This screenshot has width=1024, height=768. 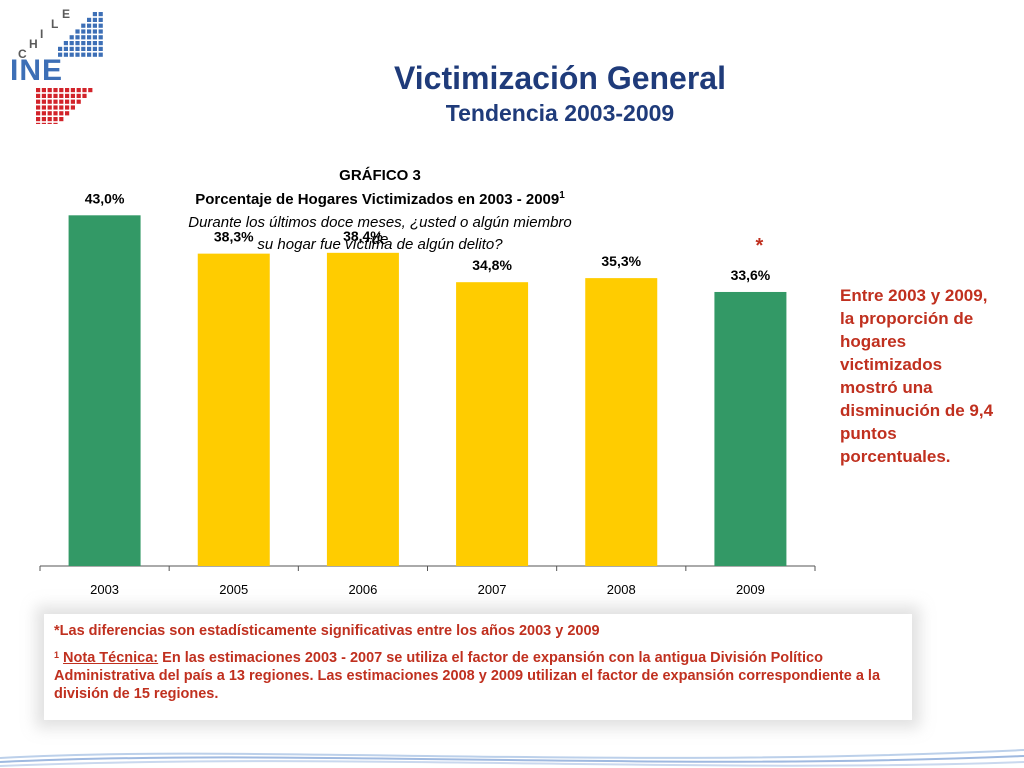 What do you see at coordinates (234, 237) in the screenshot?
I see `data-label-2005: 38,3%` at bounding box center [234, 237].